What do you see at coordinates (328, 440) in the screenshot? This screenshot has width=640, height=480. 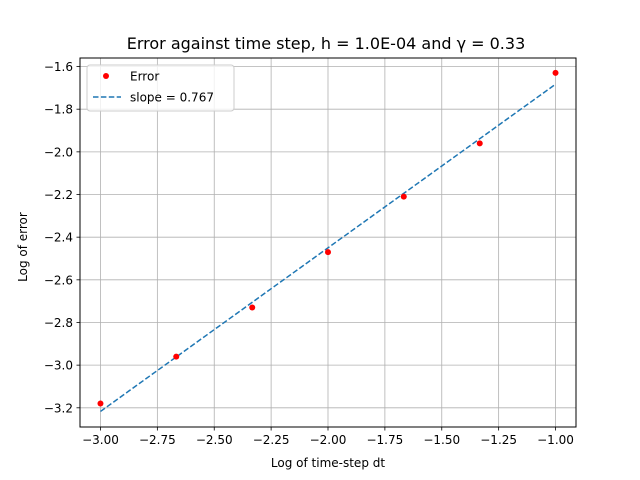 I see `x-tick-label: −2.00` at bounding box center [328, 440].